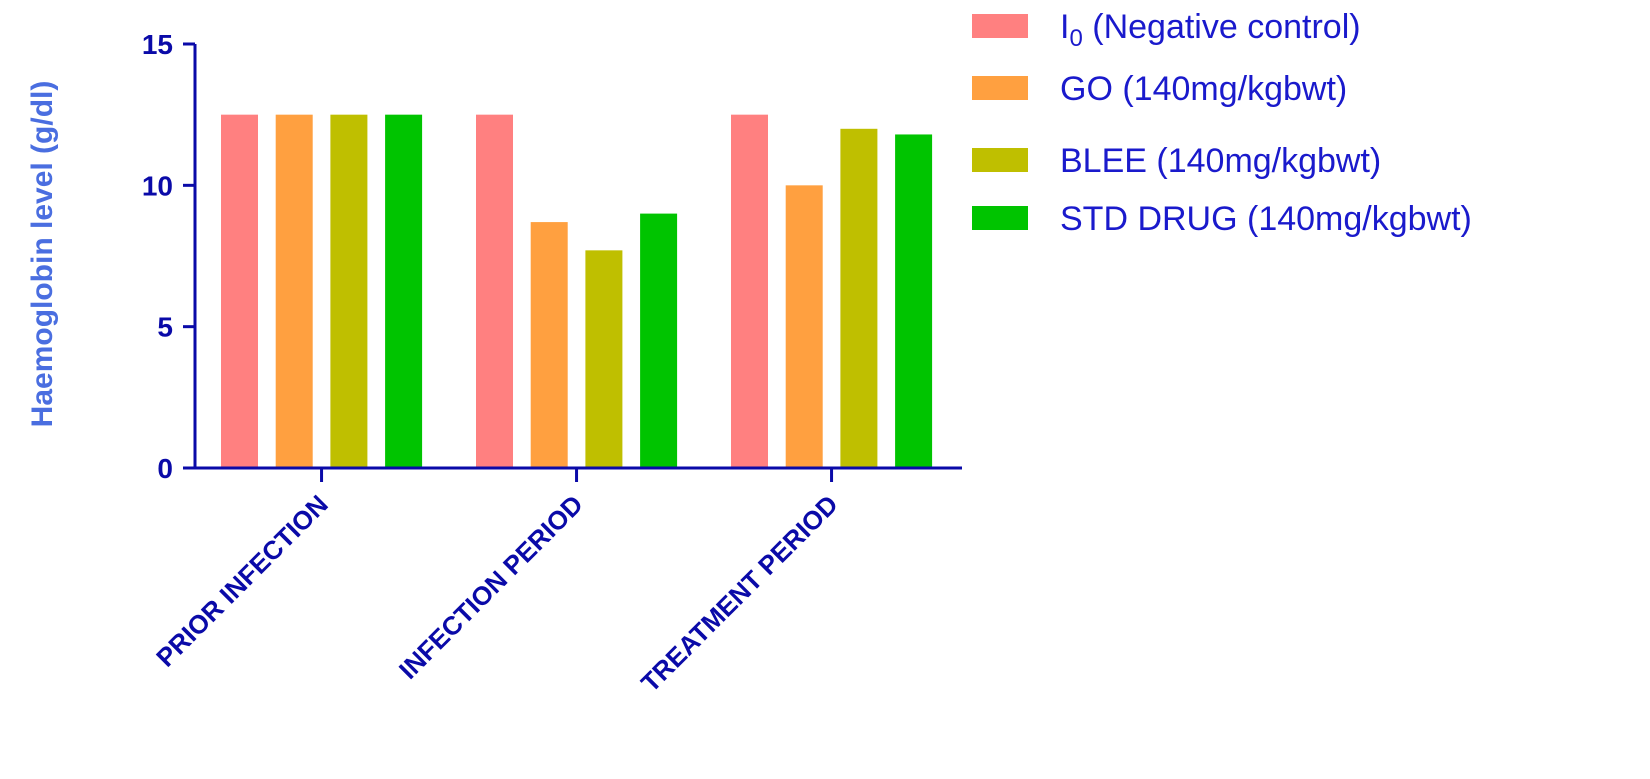 The width and height of the screenshot is (1650, 779). Describe the element at coordinates (242, 581) in the screenshot. I see `category-label: PRIOR INFECTION` at that location.